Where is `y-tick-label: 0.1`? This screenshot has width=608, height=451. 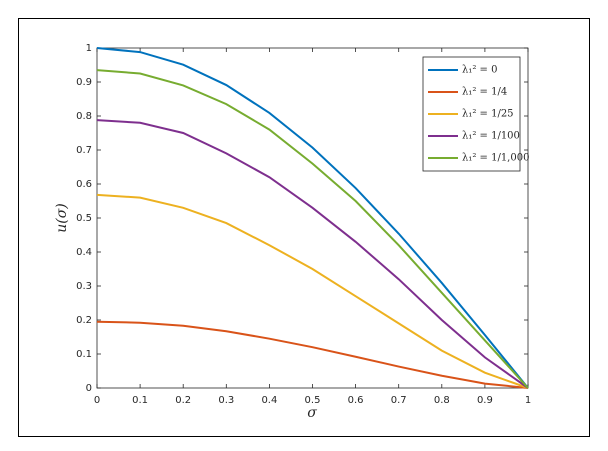 y-tick-label: 0.1 is located at coordinates (84, 354).